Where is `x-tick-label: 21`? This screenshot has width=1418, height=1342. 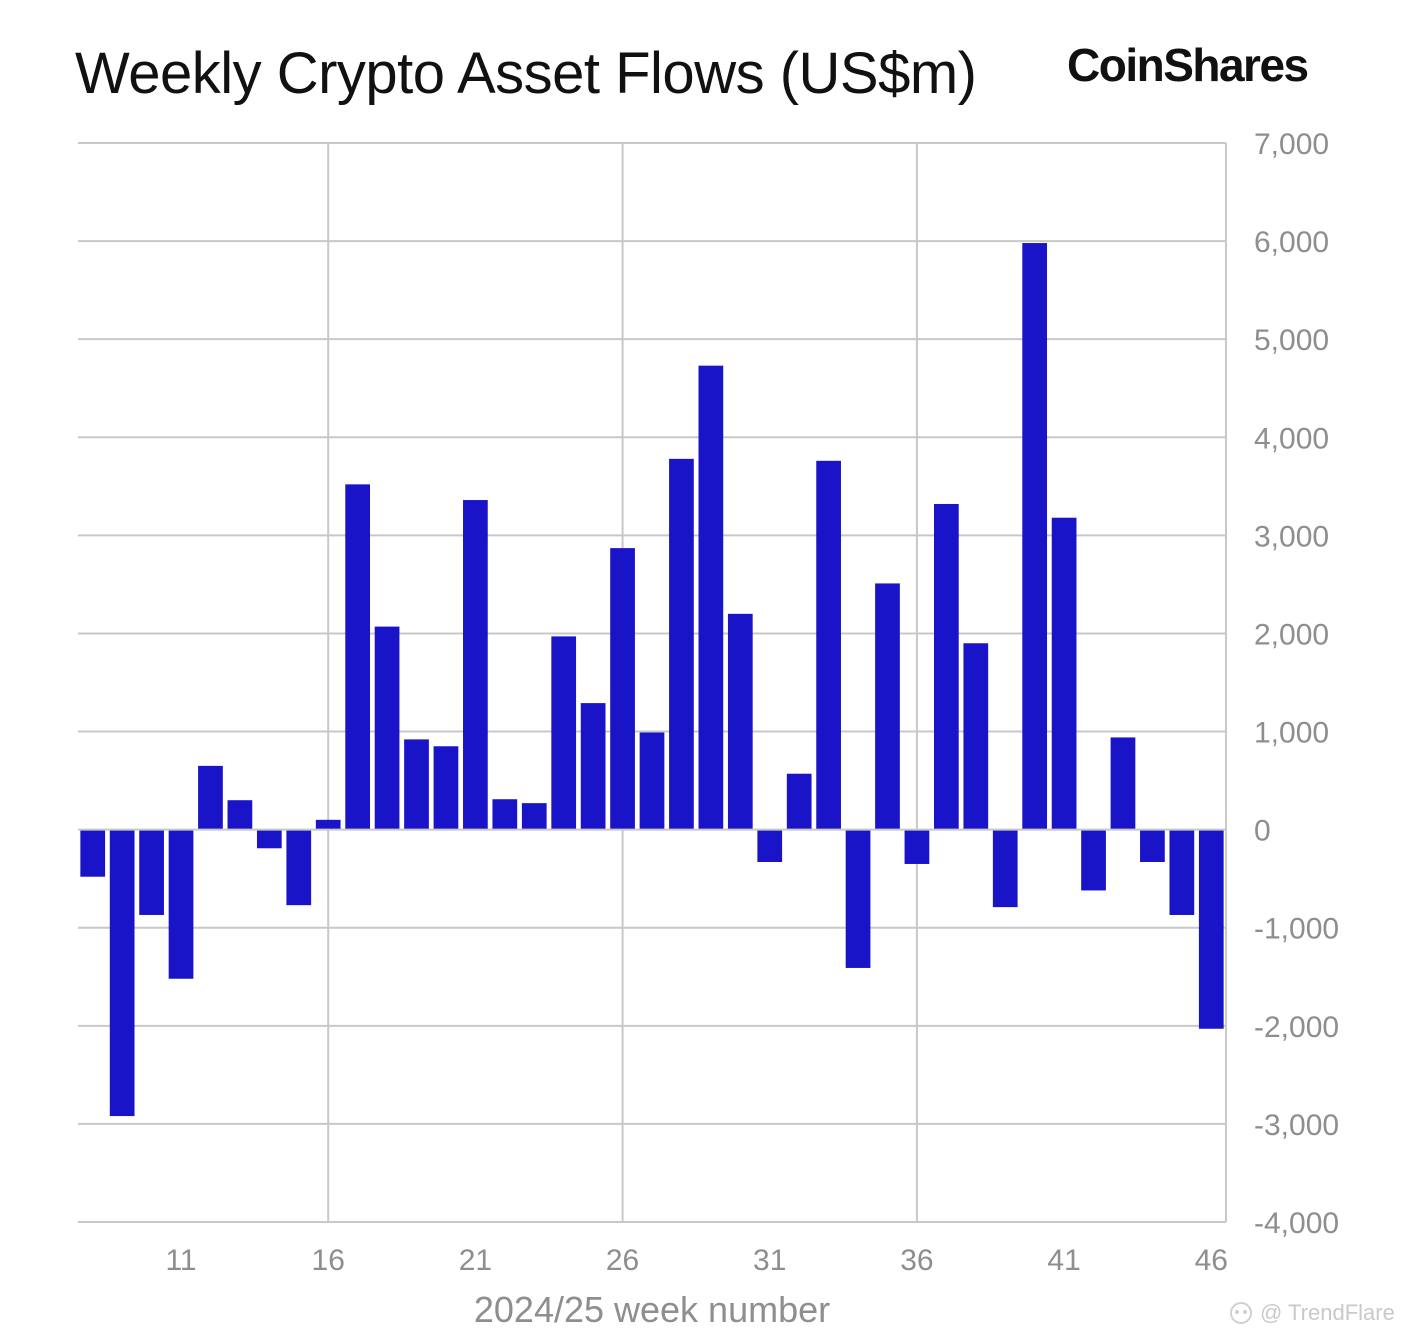
x-tick-label: 21 is located at coordinates (475, 1260).